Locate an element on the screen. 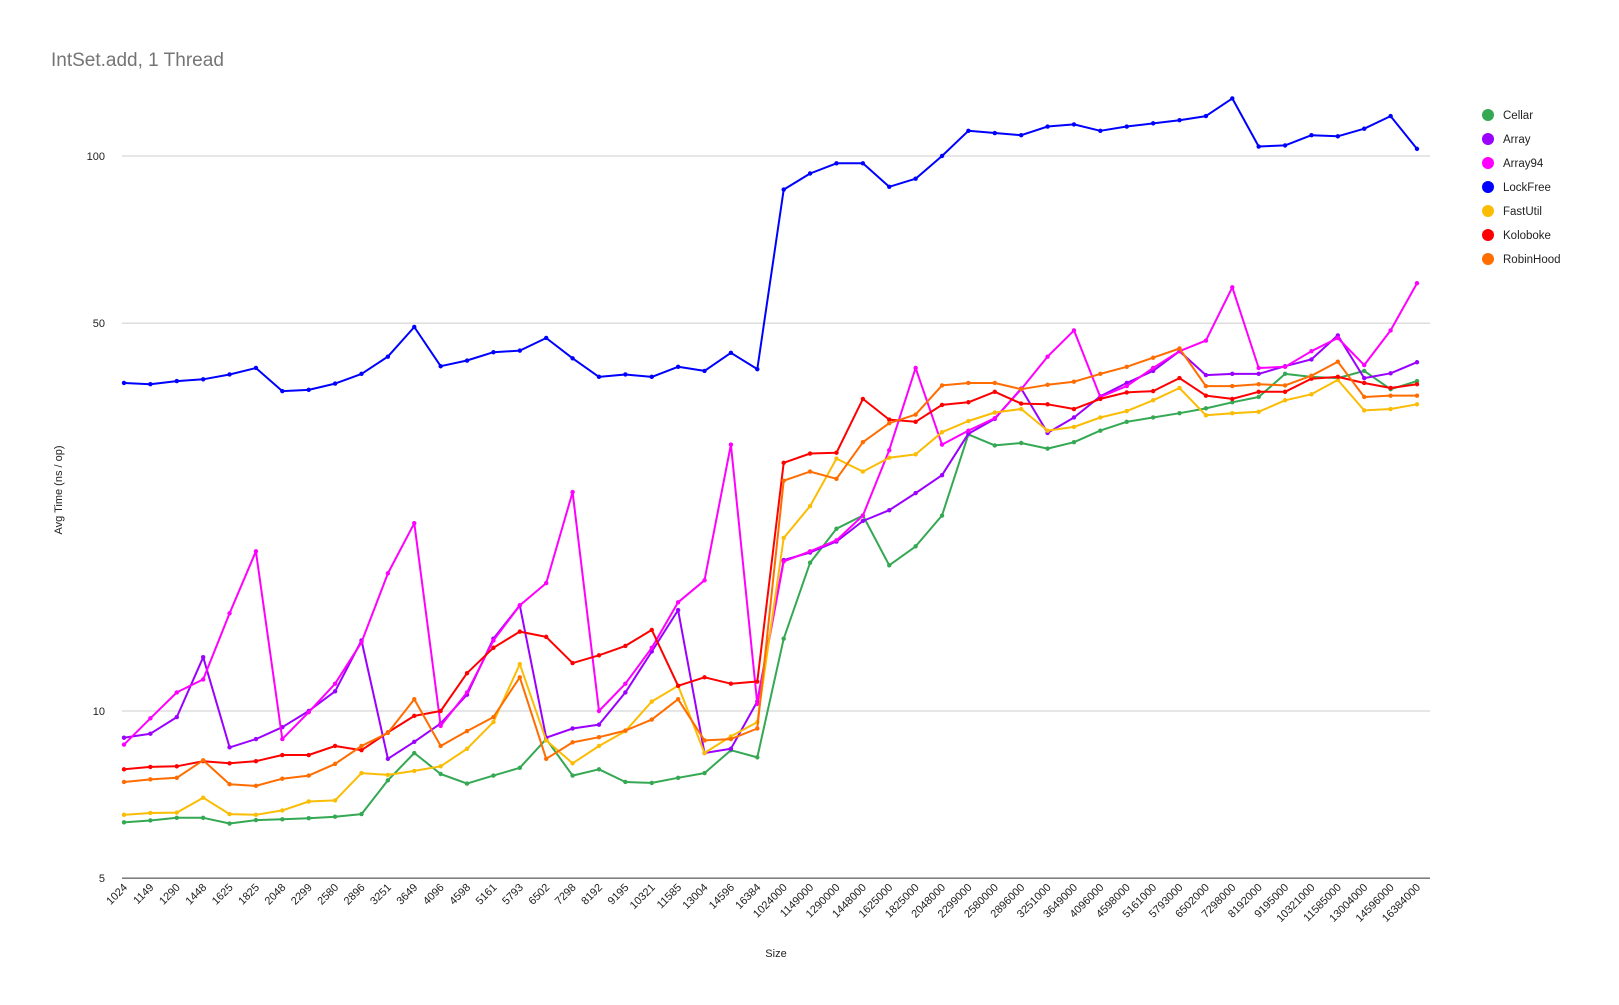 This screenshot has height=1005, width=1619. x-tick-label: 1290 is located at coordinates (170, 895).